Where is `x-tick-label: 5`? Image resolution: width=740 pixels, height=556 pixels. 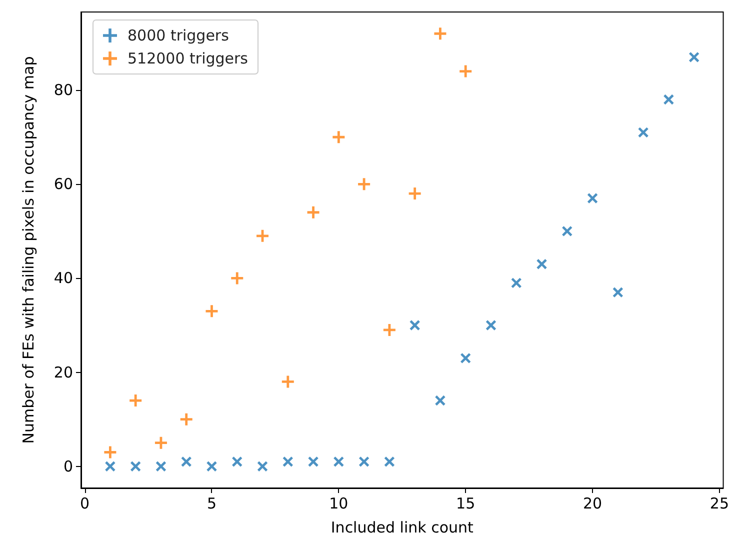
x-tick-label: 5 is located at coordinates (211, 503).